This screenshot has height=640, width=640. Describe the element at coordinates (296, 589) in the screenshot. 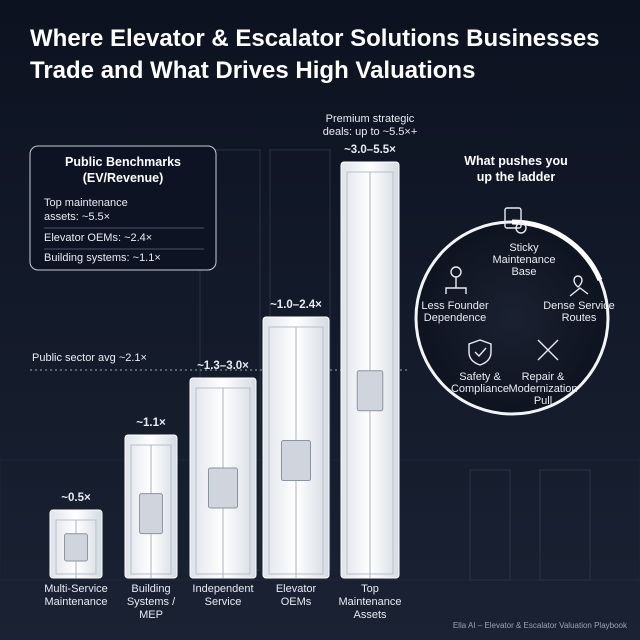

I see `tier-name: Elevator` at that location.